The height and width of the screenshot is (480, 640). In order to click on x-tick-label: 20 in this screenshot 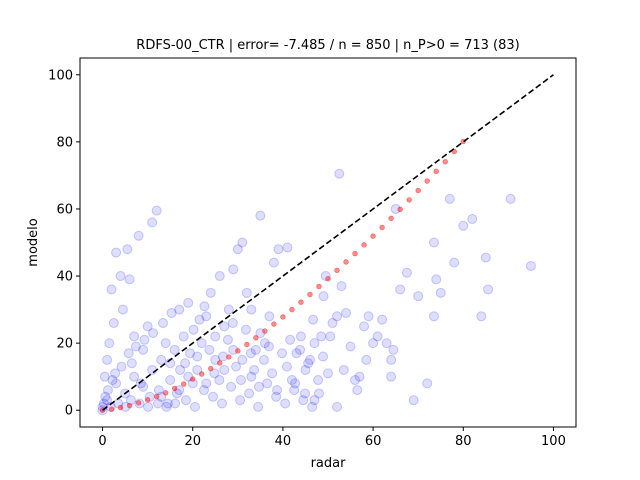, I will do `click(192, 441)`.